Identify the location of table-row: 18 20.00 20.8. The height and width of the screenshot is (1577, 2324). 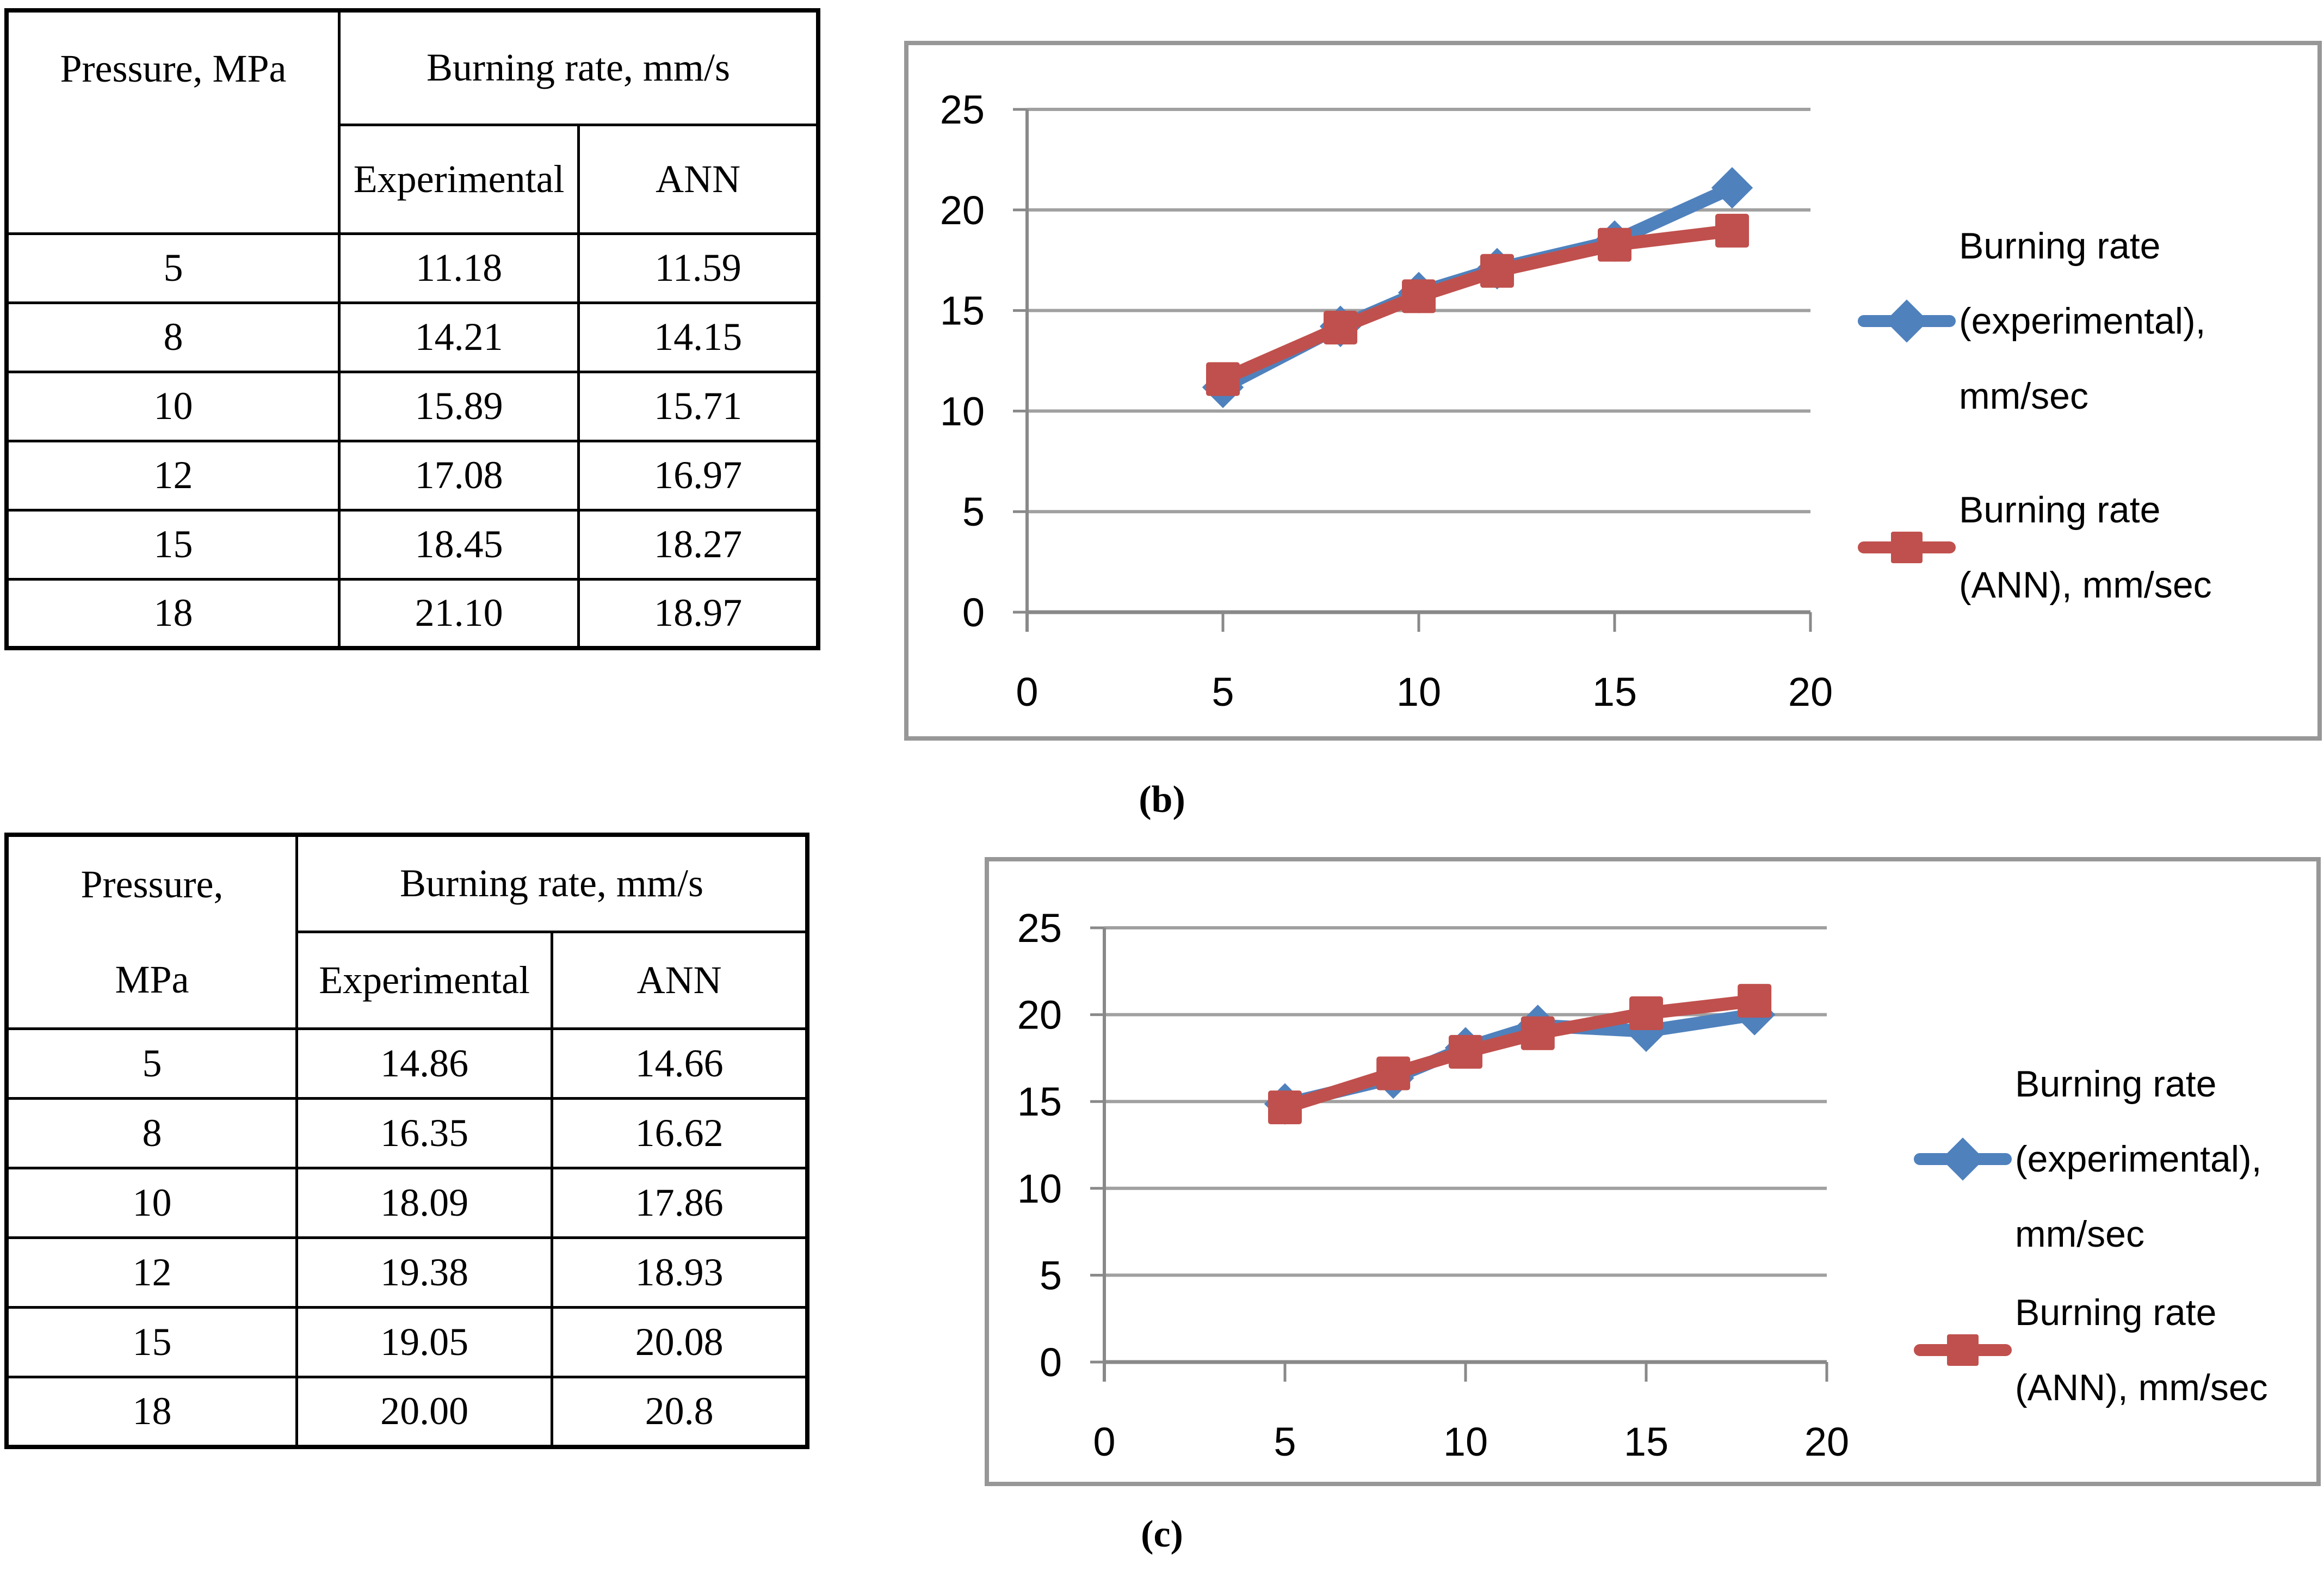
(407, 1412).